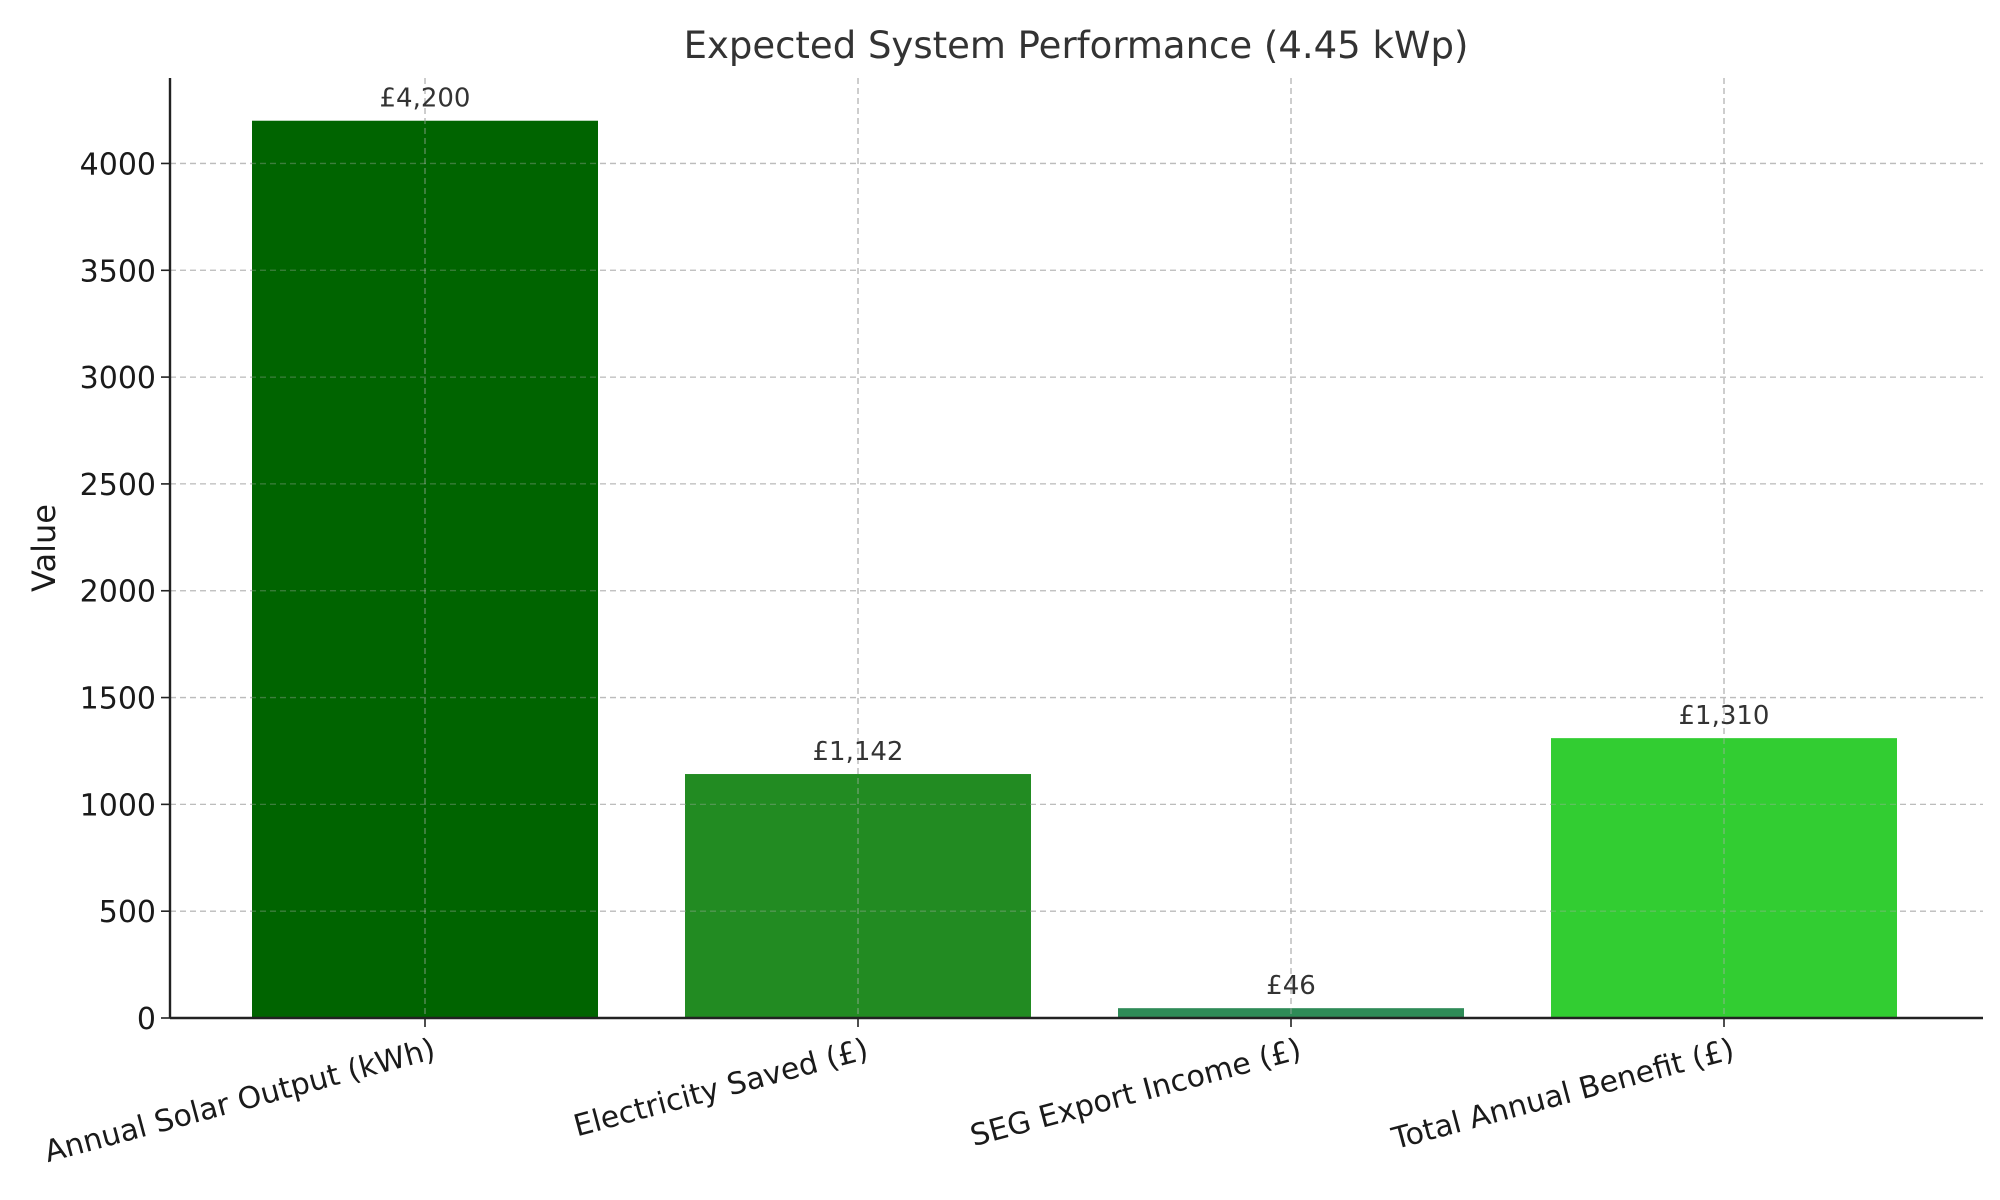  Describe the element at coordinates (118, 805) in the screenshot. I see `y-tick-label: 1000` at that location.